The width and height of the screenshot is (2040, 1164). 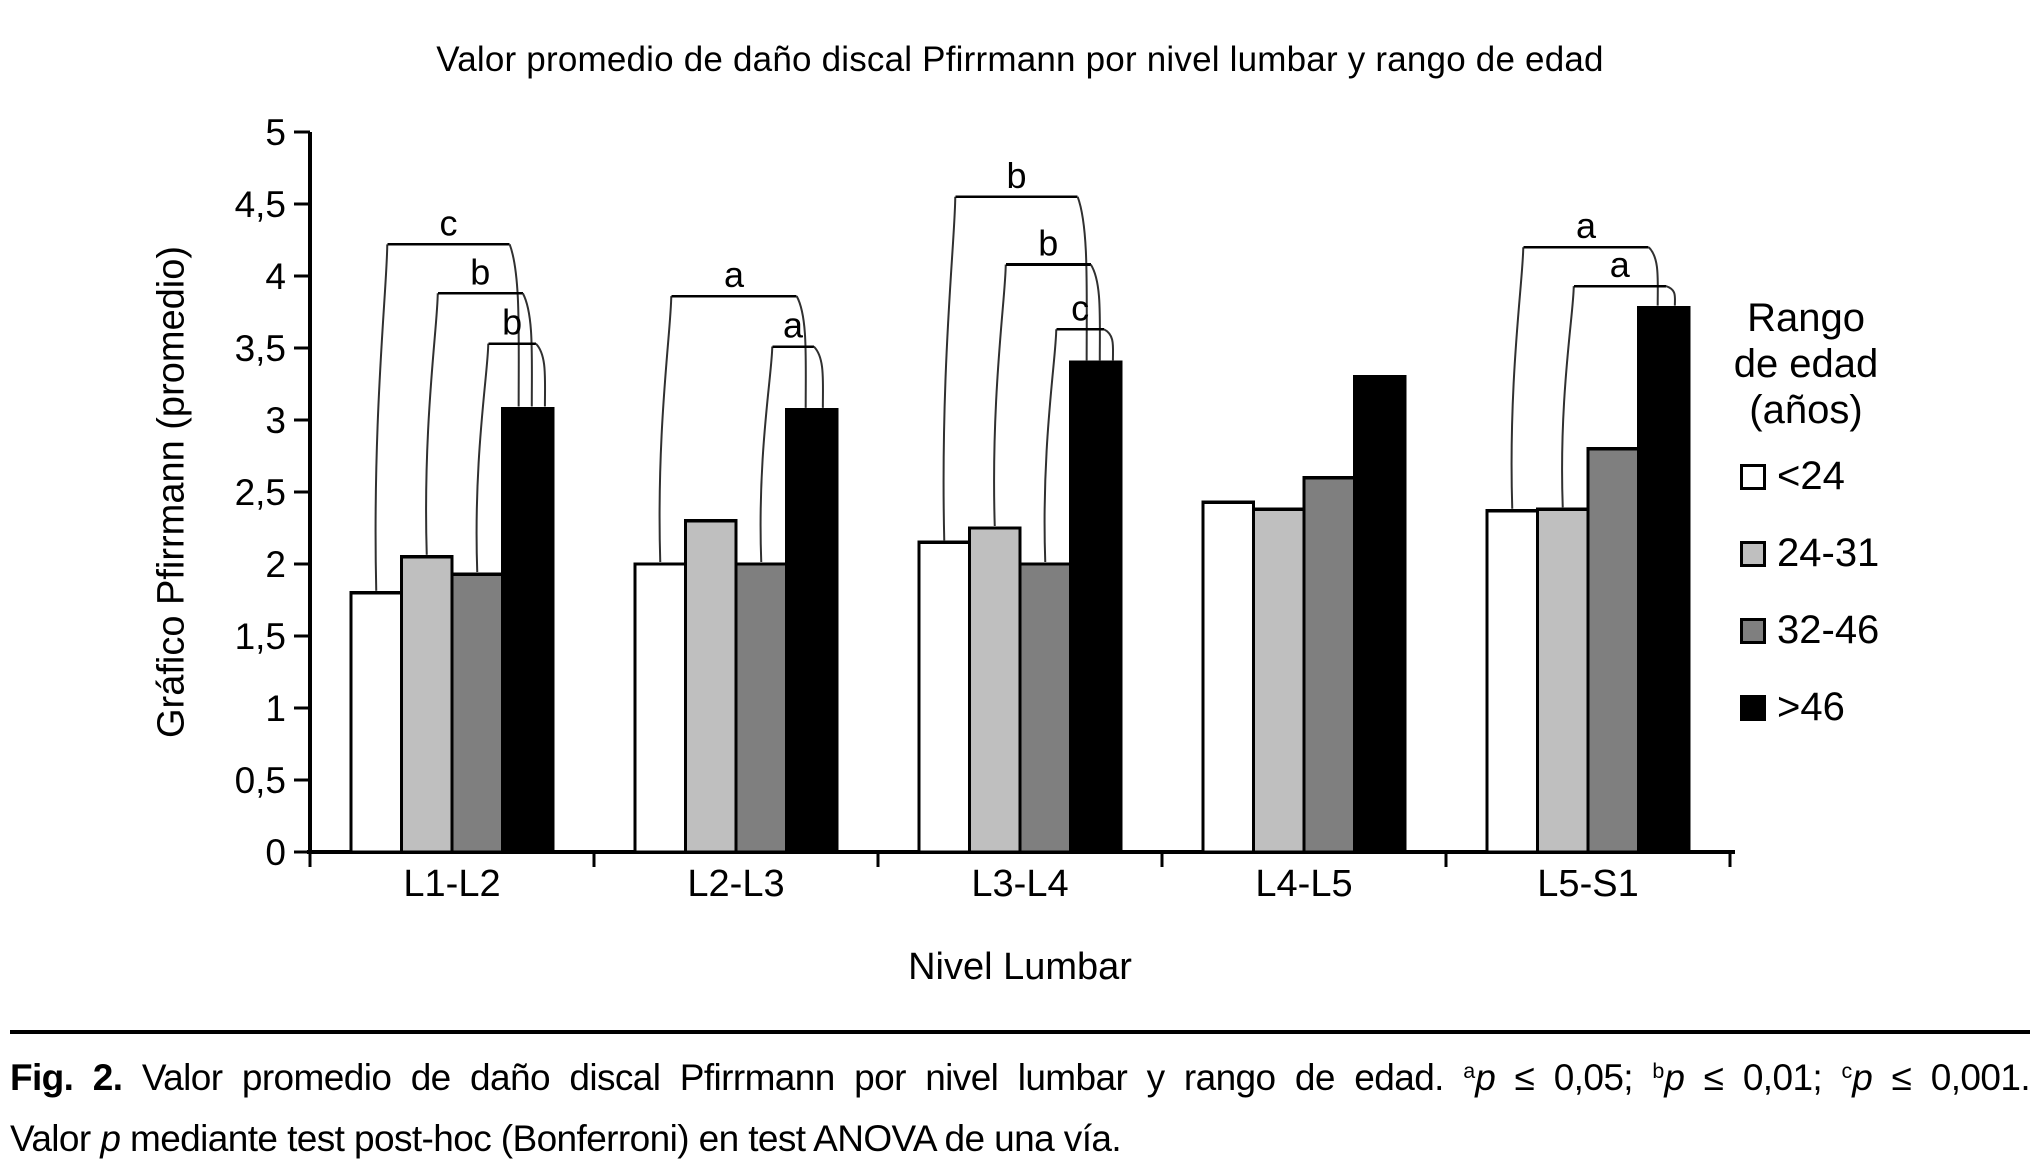 I want to click on x-category-label: L1-L2, so click(x=451, y=884).